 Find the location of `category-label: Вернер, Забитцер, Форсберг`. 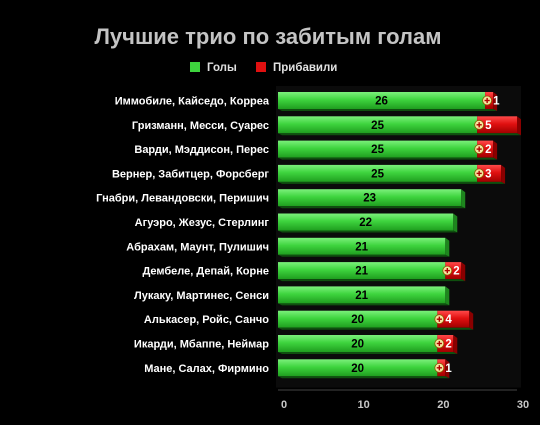

category-label: Вернер, Забитцер, Форсберг is located at coordinates (190, 174).